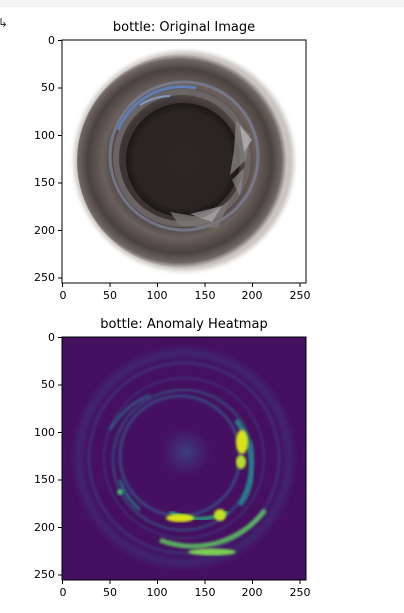 This screenshot has width=404, height=613. What do you see at coordinates (157, 592) in the screenshot?
I see `heatmap-xtick-label: 100` at bounding box center [157, 592].